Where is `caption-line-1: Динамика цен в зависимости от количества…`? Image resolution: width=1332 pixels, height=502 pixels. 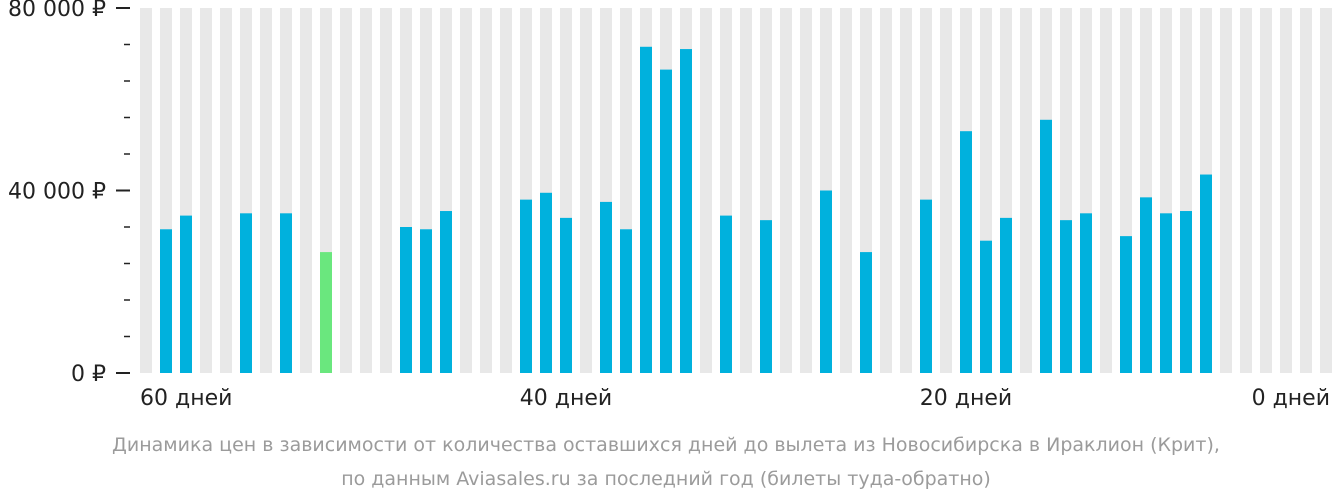
caption-line-1: Динамика цен в зависимости от количества… is located at coordinates (666, 445).